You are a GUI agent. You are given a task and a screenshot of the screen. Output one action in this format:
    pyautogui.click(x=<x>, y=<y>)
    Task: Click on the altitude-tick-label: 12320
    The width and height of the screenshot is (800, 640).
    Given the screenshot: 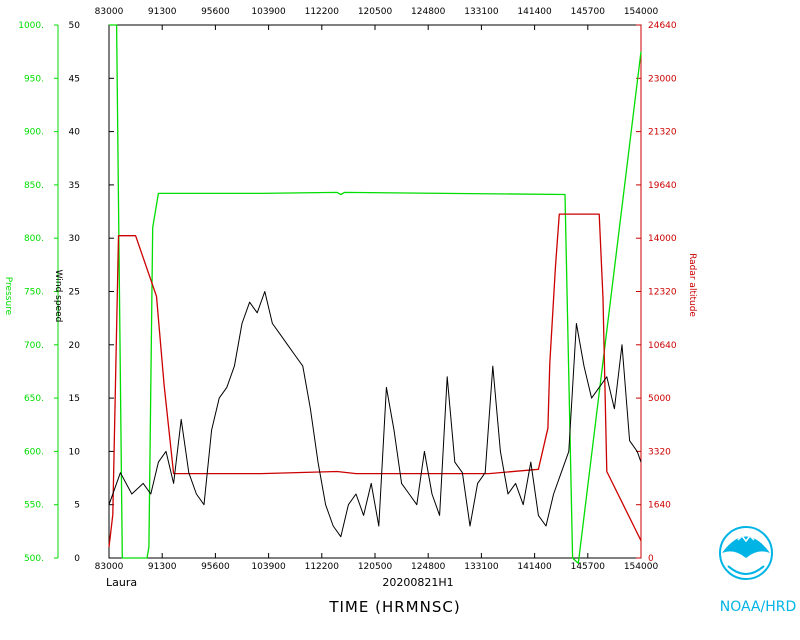 What is the action you would take?
    pyautogui.click(x=662, y=293)
    